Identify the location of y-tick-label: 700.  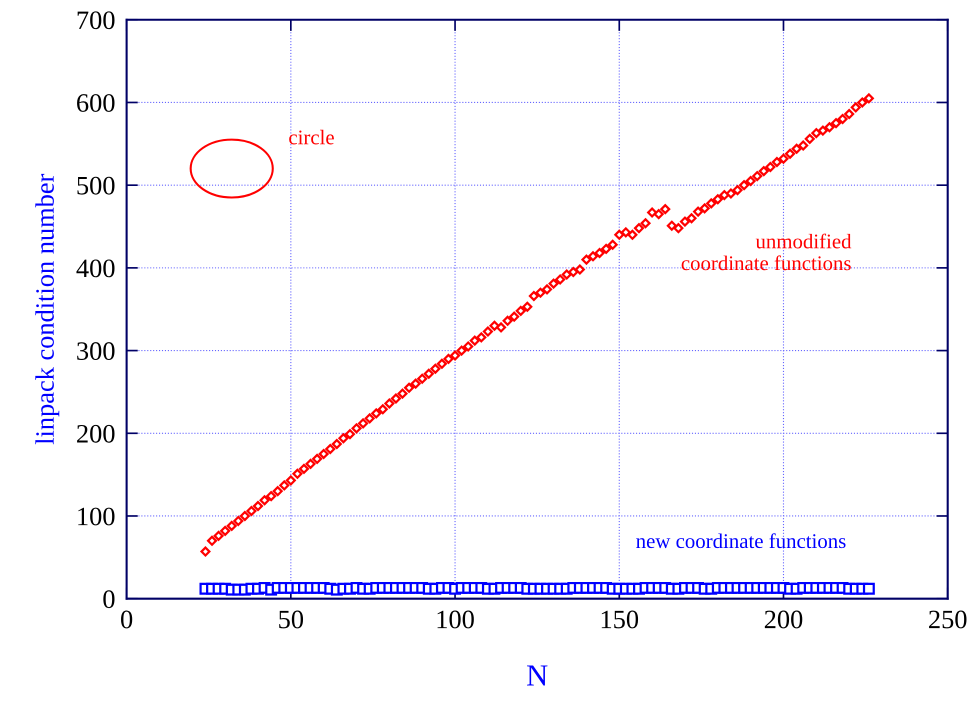
(96, 20).